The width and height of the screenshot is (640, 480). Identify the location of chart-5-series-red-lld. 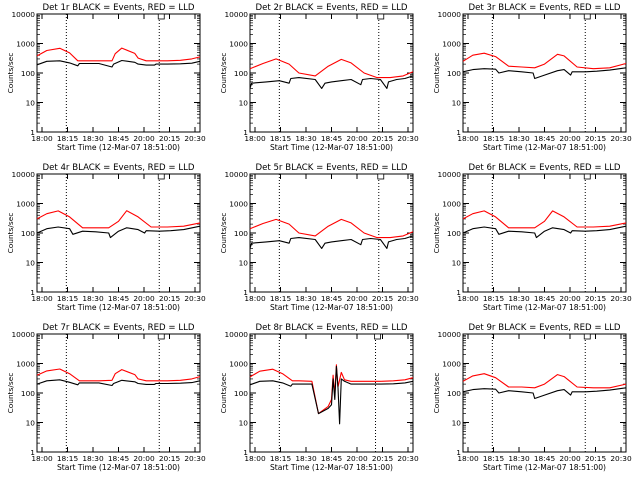
(331, 228).